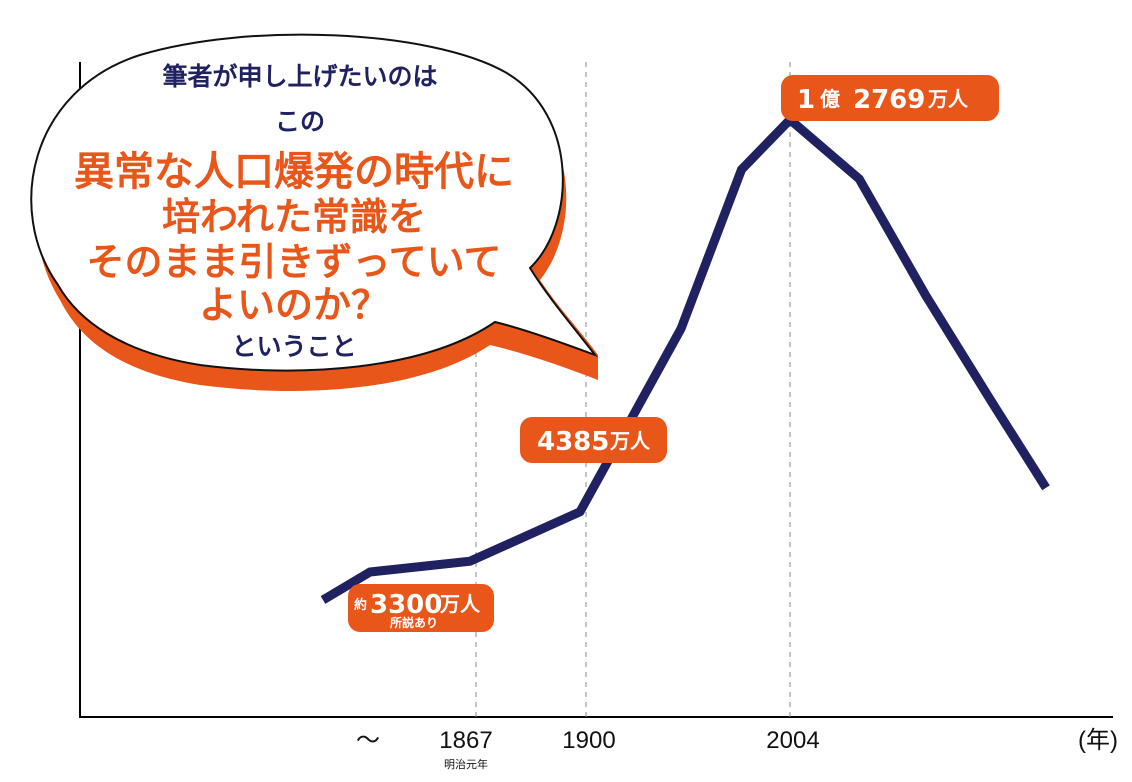 The width and height of the screenshot is (1132, 782). Describe the element at coordinates (294, 172) in the screenshot. I see `bubble-line-3: 異常な人口爆発の時代に` at that location.